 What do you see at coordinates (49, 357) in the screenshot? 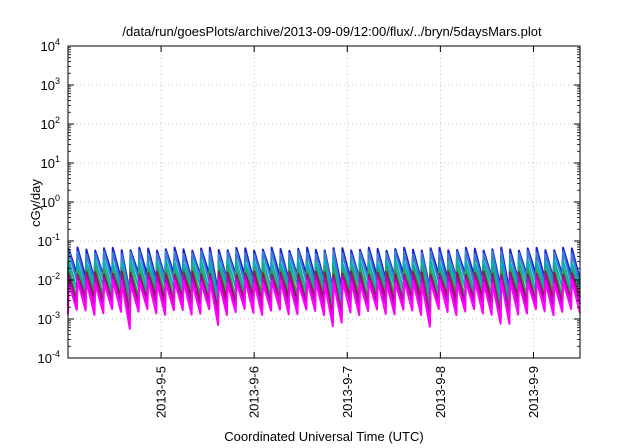
I see `y-tick-label: 10⁻⁴` at bounding box center [49, 357].